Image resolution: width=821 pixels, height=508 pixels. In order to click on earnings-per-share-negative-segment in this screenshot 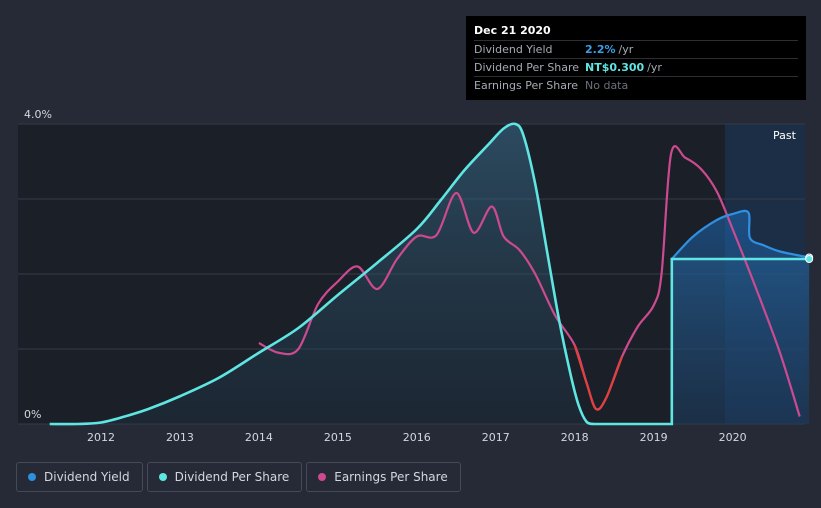, I will do `click(598, 377)`.